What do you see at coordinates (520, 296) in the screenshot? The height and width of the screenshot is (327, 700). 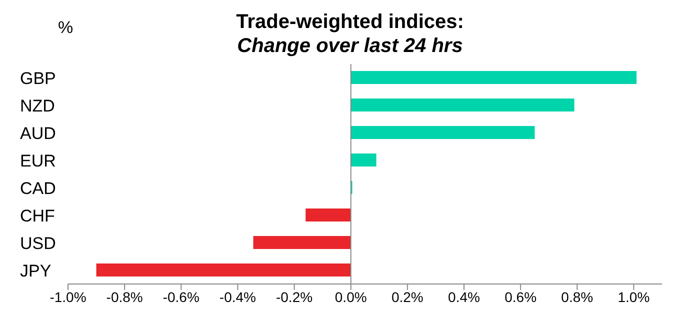 I see `x-tick-label: 0.6%` at bounding box center [520, 296].